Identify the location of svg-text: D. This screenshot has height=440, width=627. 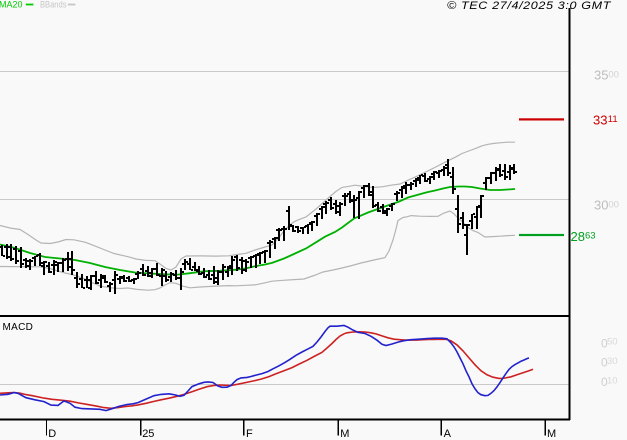
(52, 434).